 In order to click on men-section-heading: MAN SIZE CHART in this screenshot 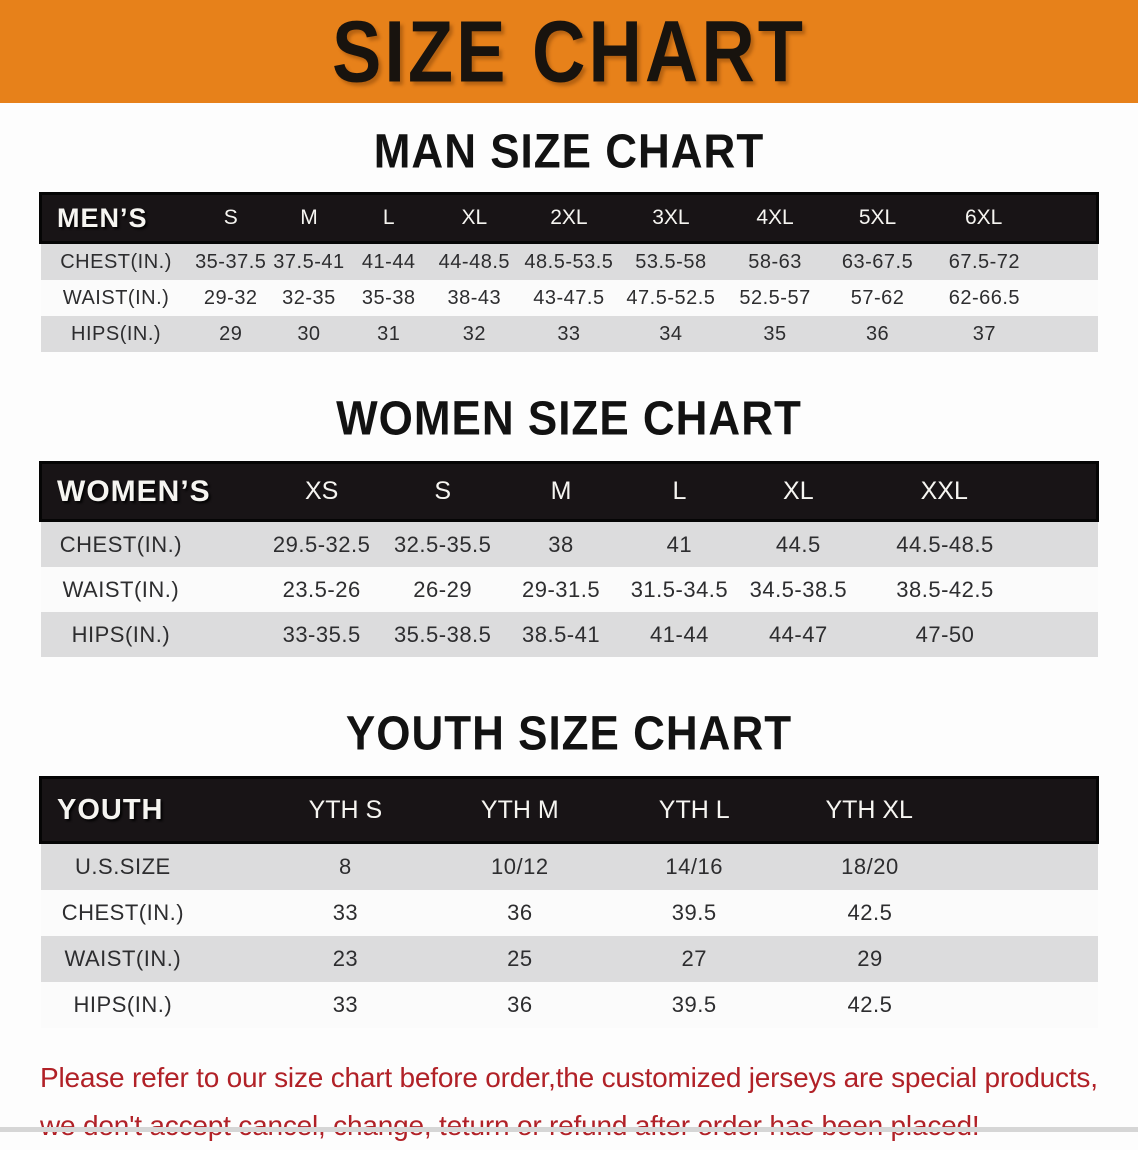, I will do `click(569, 151)`.